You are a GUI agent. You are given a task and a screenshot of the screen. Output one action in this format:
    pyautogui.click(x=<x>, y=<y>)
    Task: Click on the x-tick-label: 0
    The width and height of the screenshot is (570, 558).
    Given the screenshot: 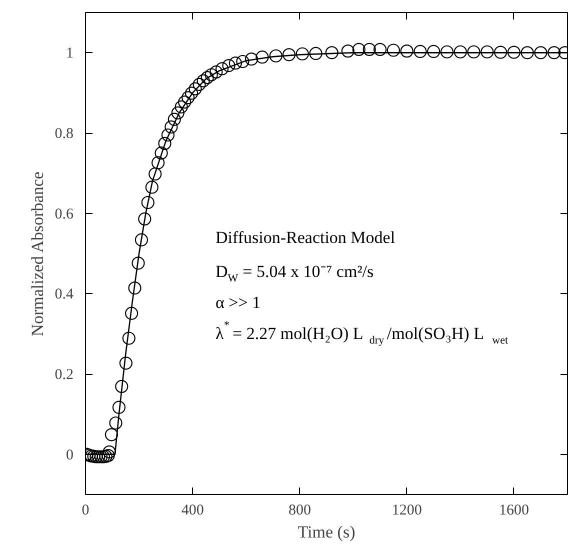 What is the action you would take?
    pyautogui.click(x=86, y=510)
    